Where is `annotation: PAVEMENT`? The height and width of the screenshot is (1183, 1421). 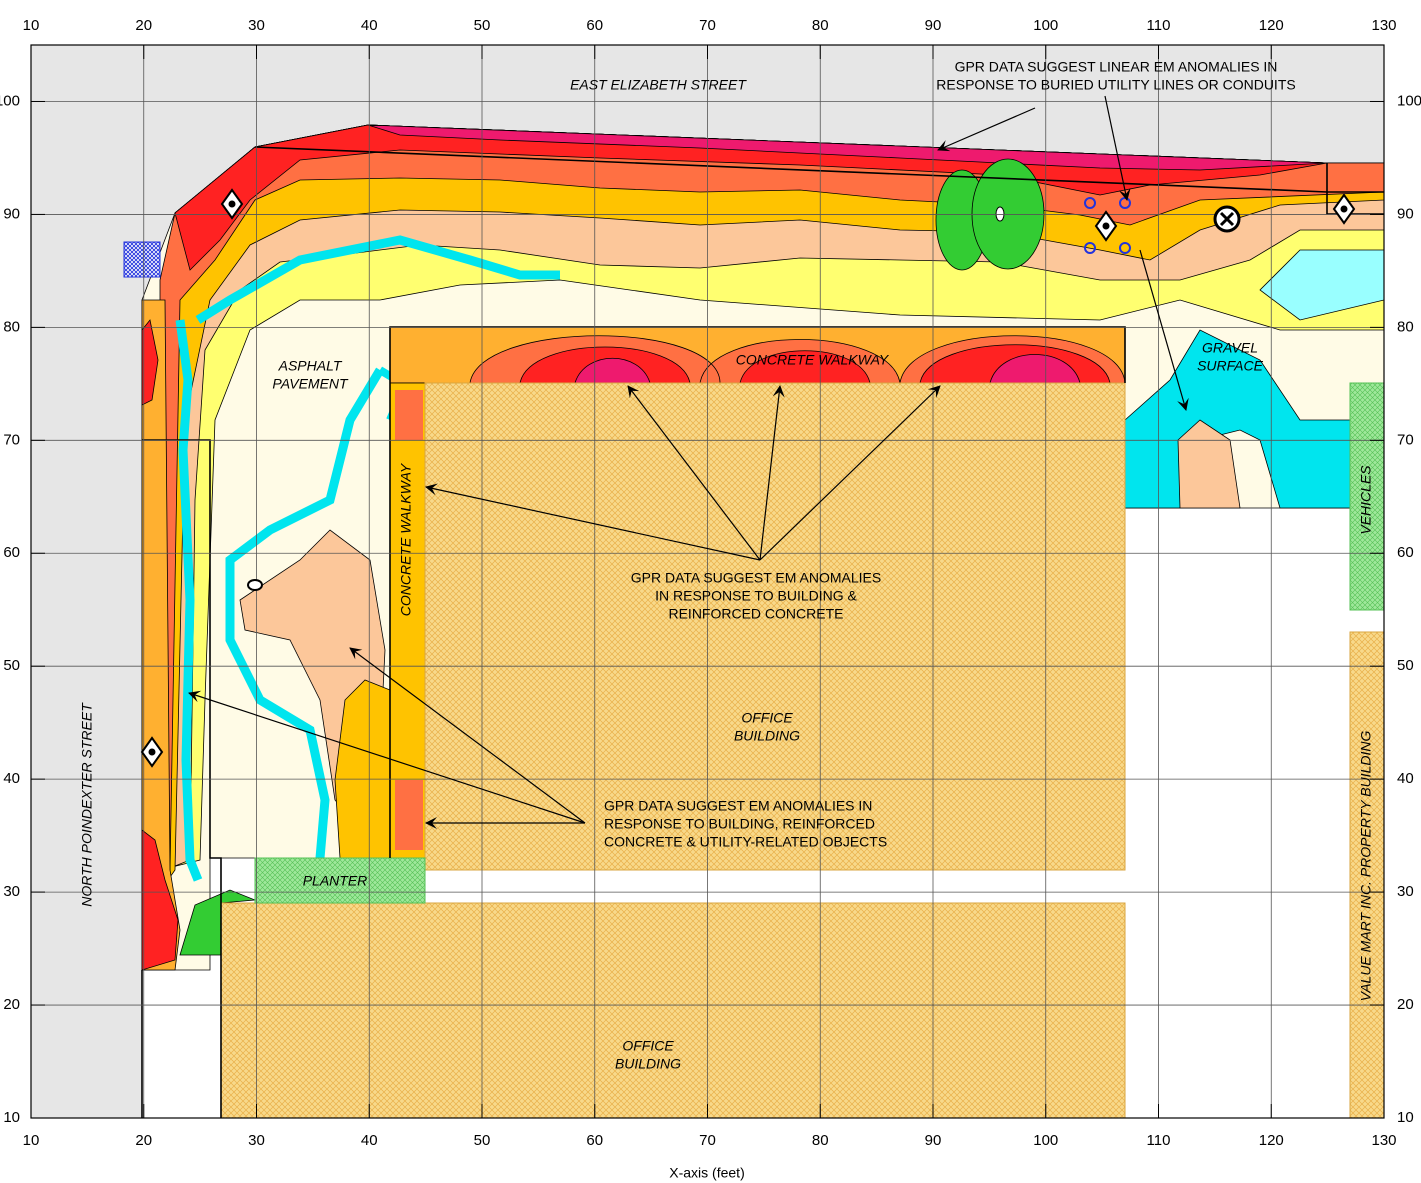 annotation: PAVEMENT is located at coordinates (310, 384).